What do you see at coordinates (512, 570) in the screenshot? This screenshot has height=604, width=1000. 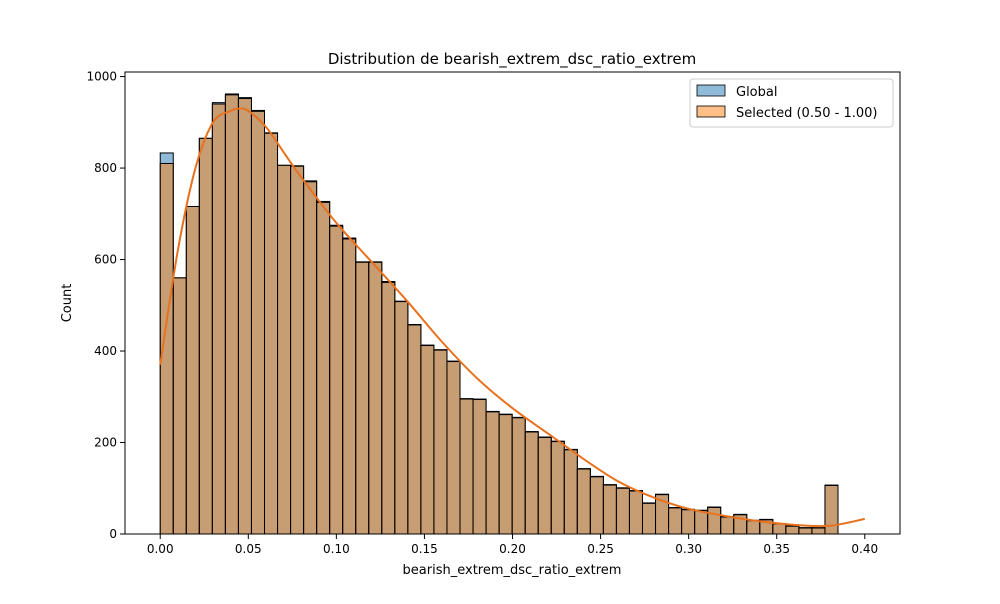 I see `x-axis-label: bearish_extrem_dsc_ratio_extrem` at bounding box center [512, 570].